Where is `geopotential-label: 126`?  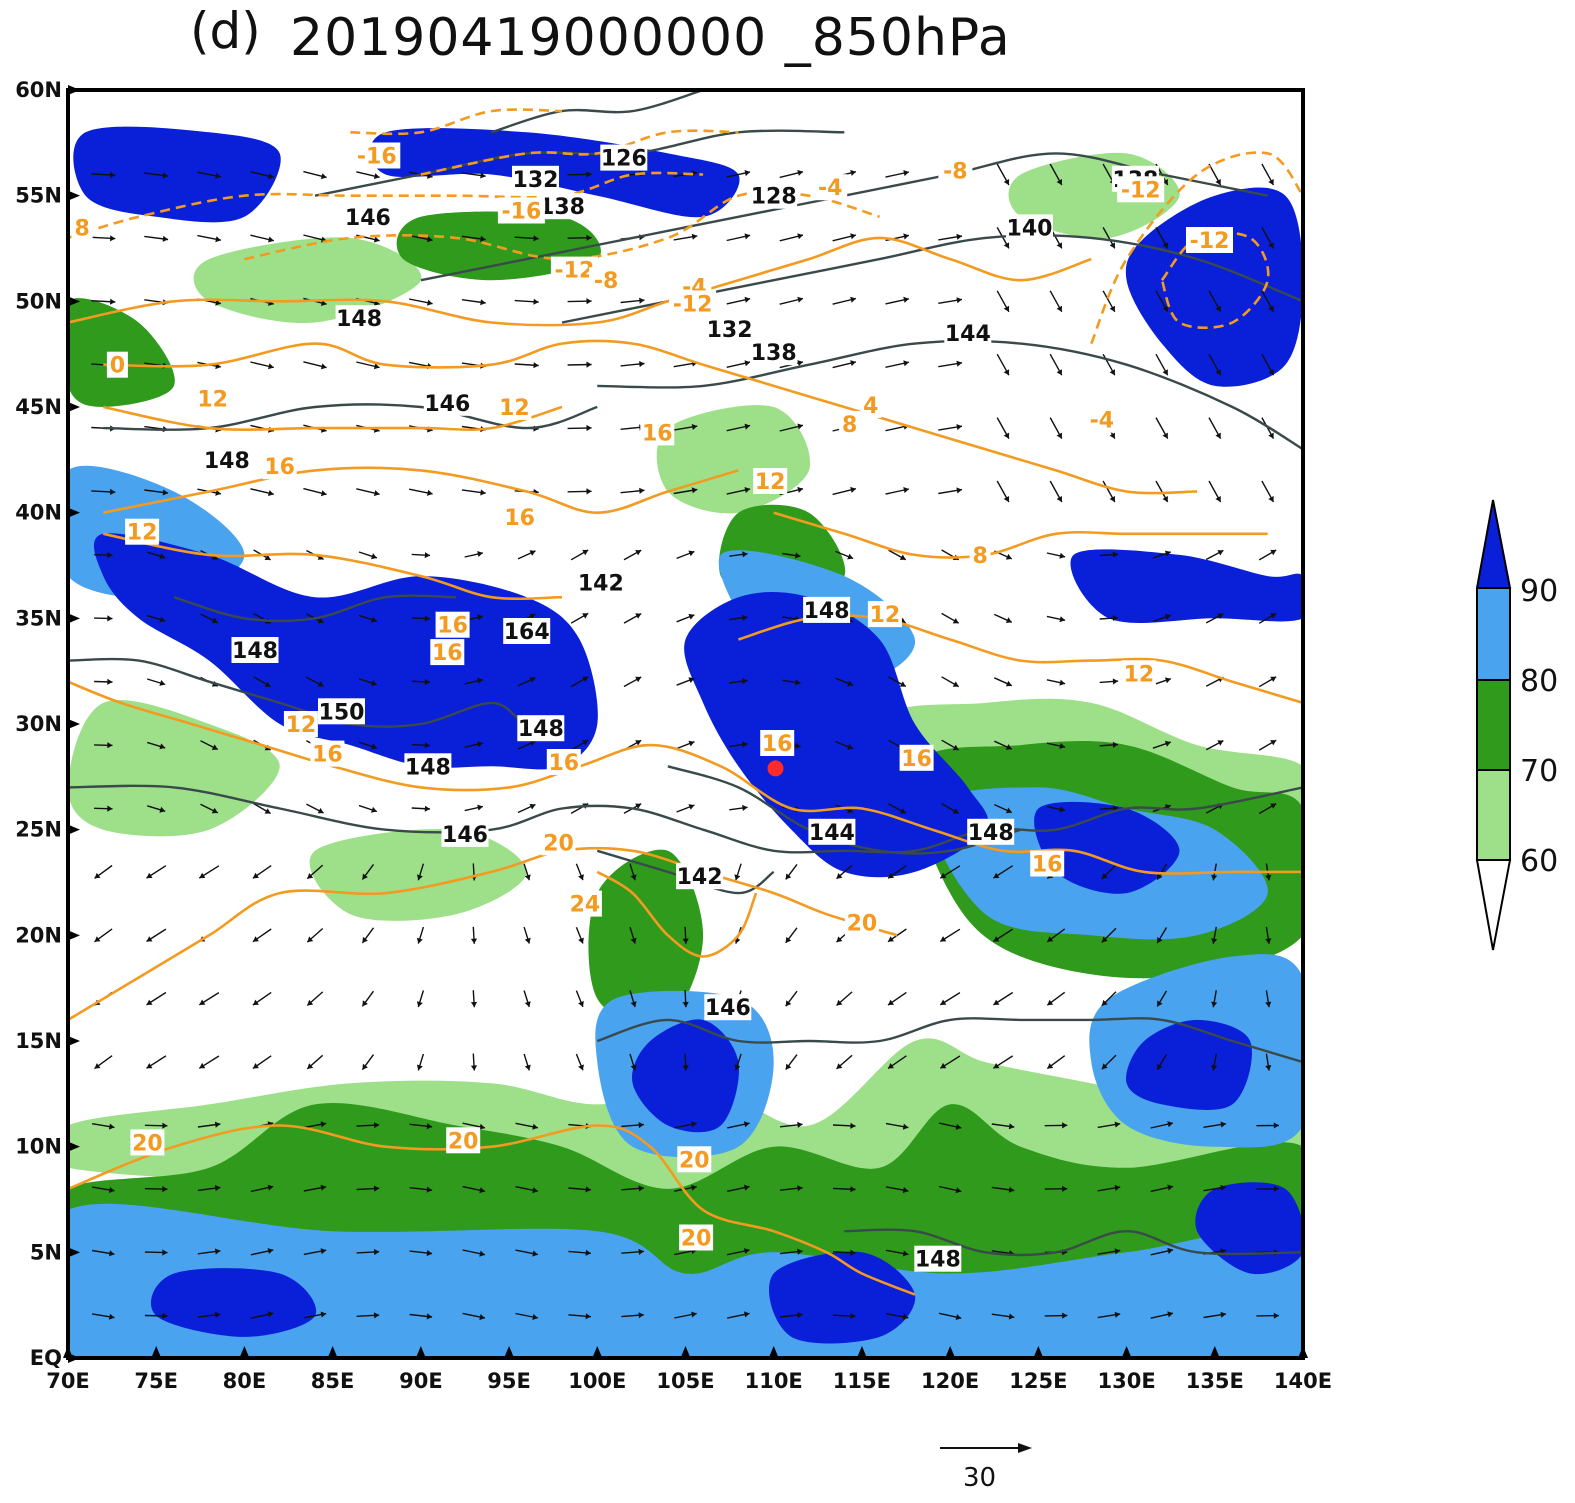 geopotential-label: 126 is located at coordinates (624, 158).